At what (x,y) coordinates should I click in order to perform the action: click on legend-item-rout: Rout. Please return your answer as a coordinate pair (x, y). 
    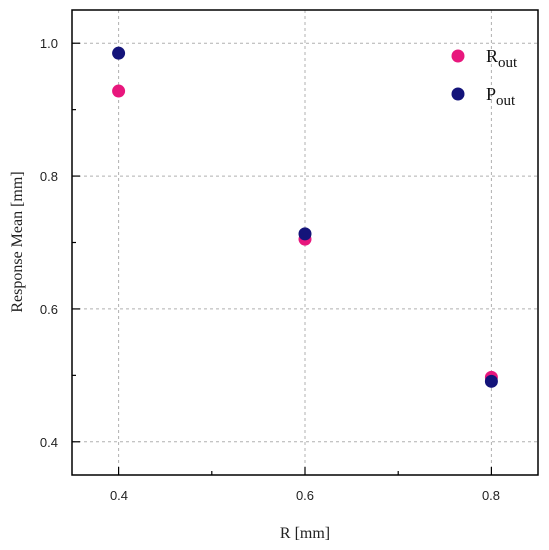
    Looking at the image, I should click on (484, 58).